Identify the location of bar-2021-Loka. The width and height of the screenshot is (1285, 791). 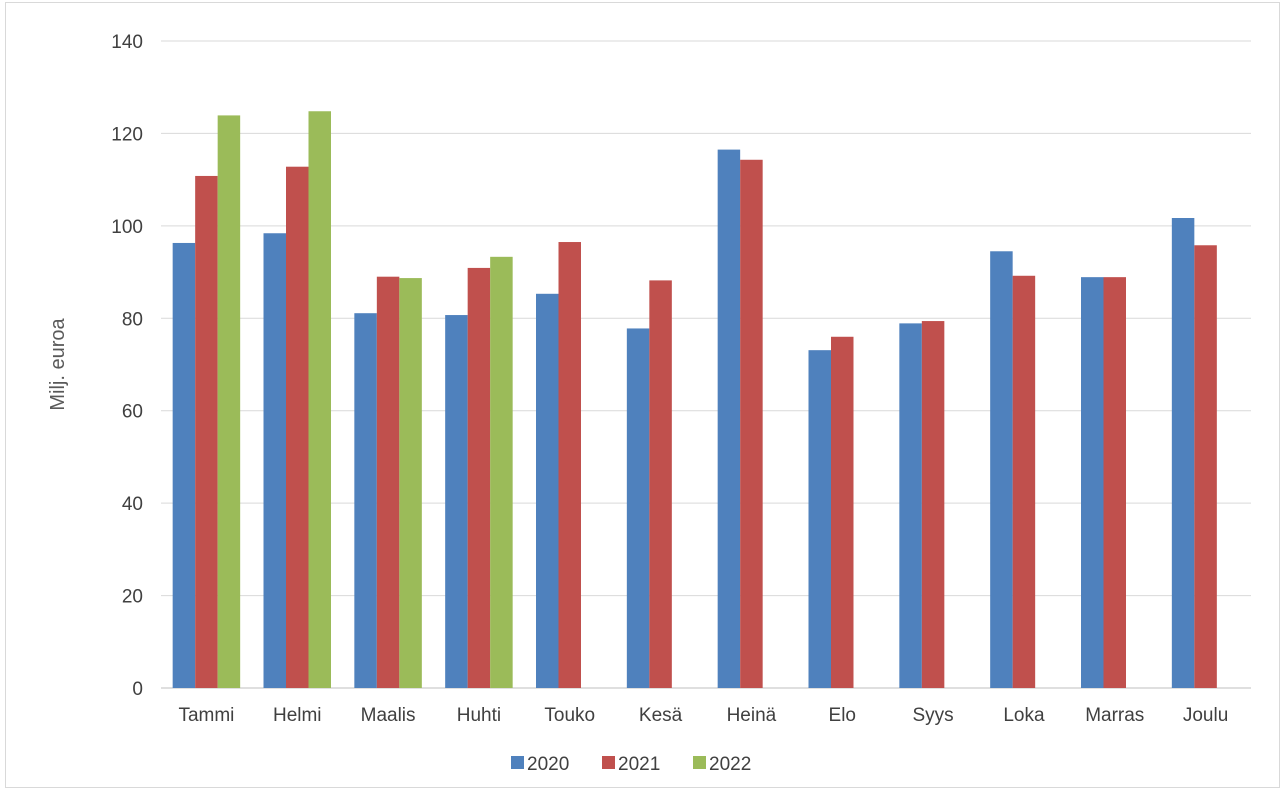
(1024, 481).